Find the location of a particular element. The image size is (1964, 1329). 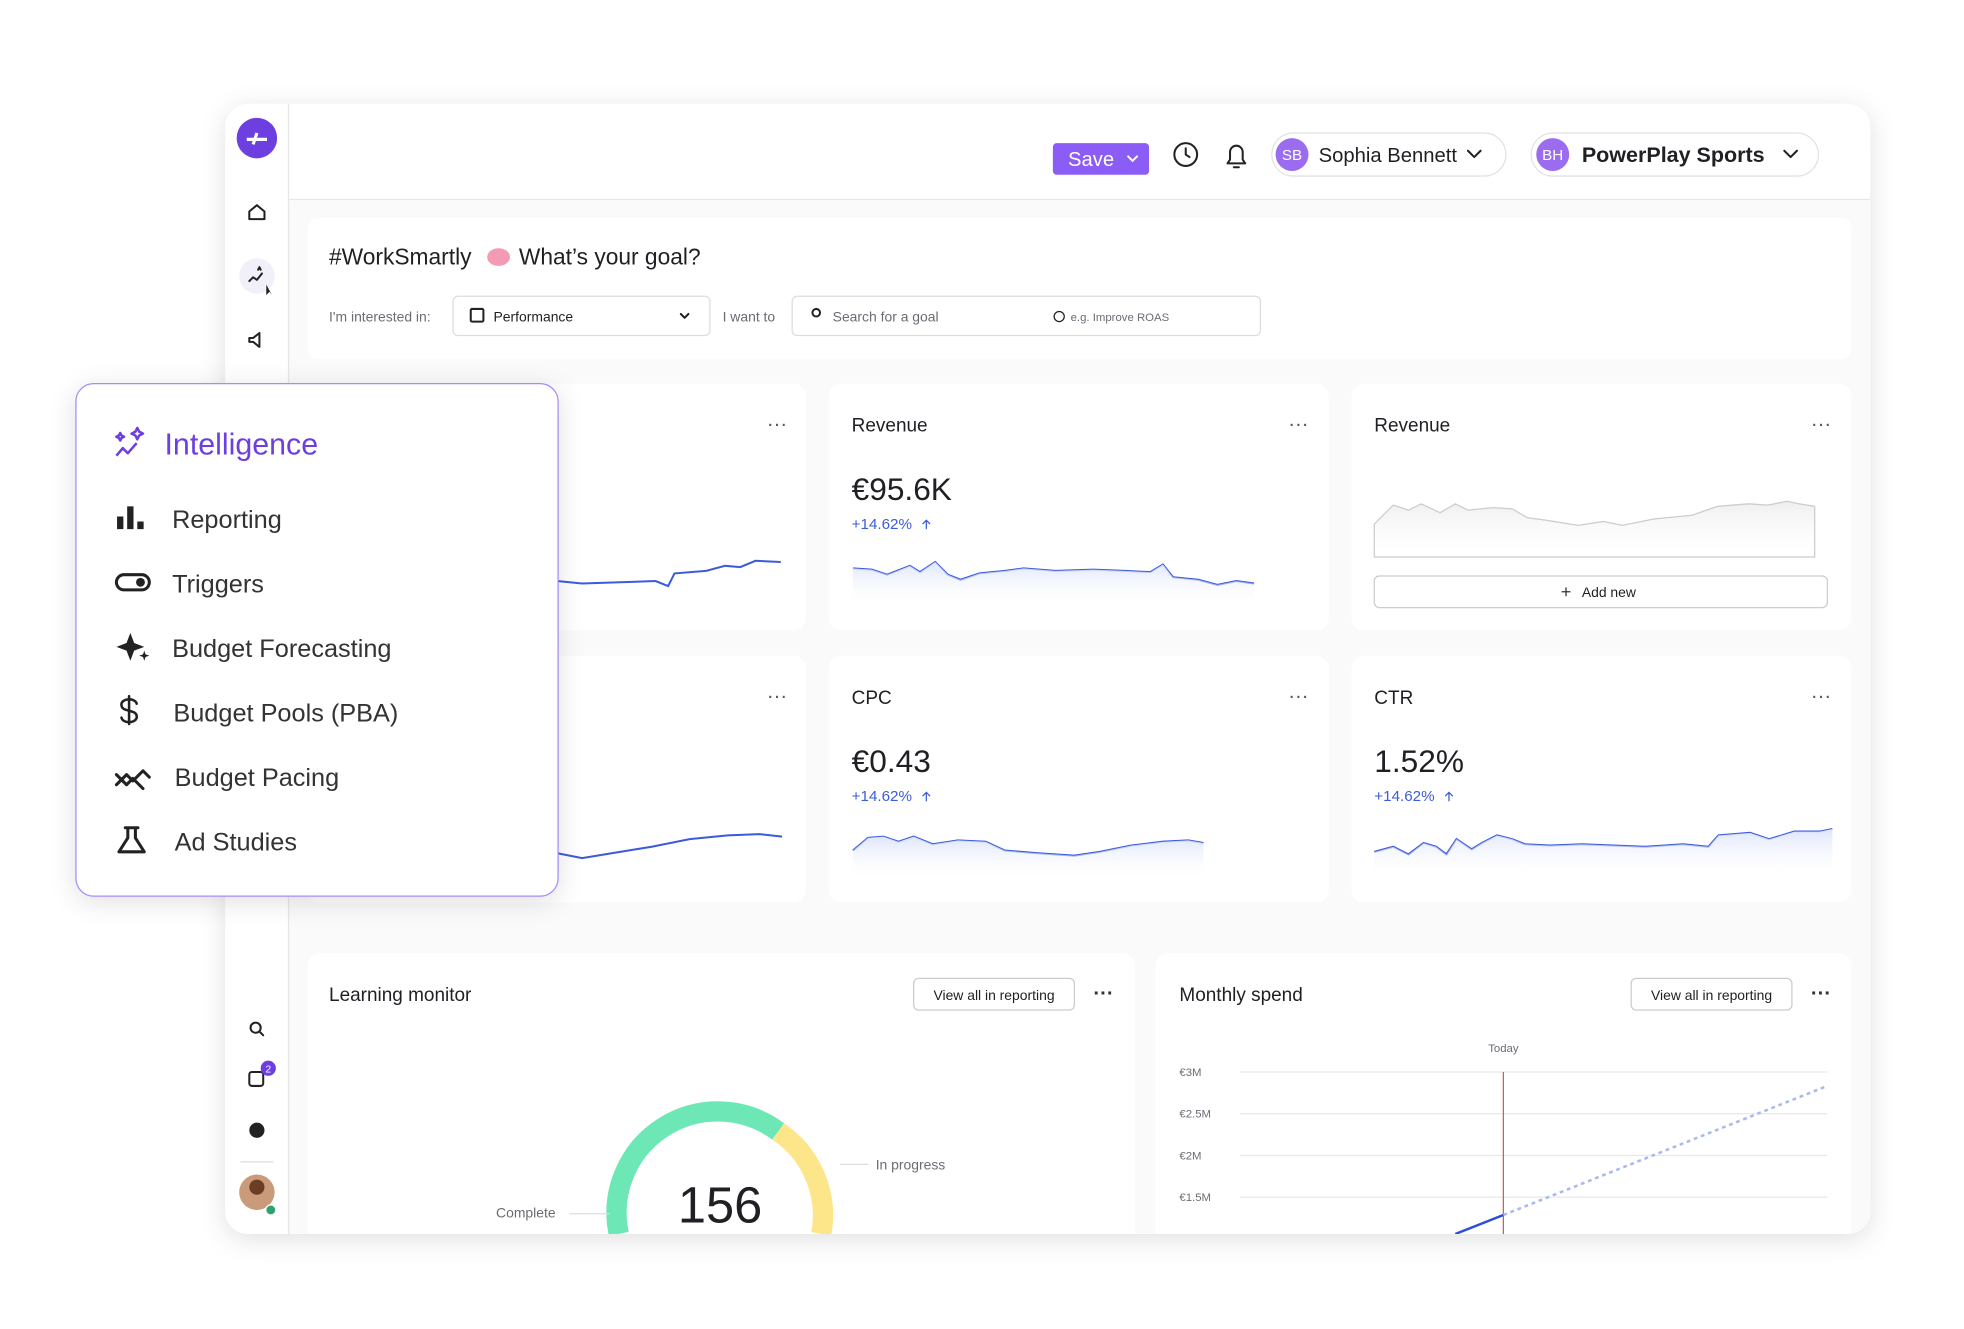

bell-icon is located at coordinates (1236, 156).